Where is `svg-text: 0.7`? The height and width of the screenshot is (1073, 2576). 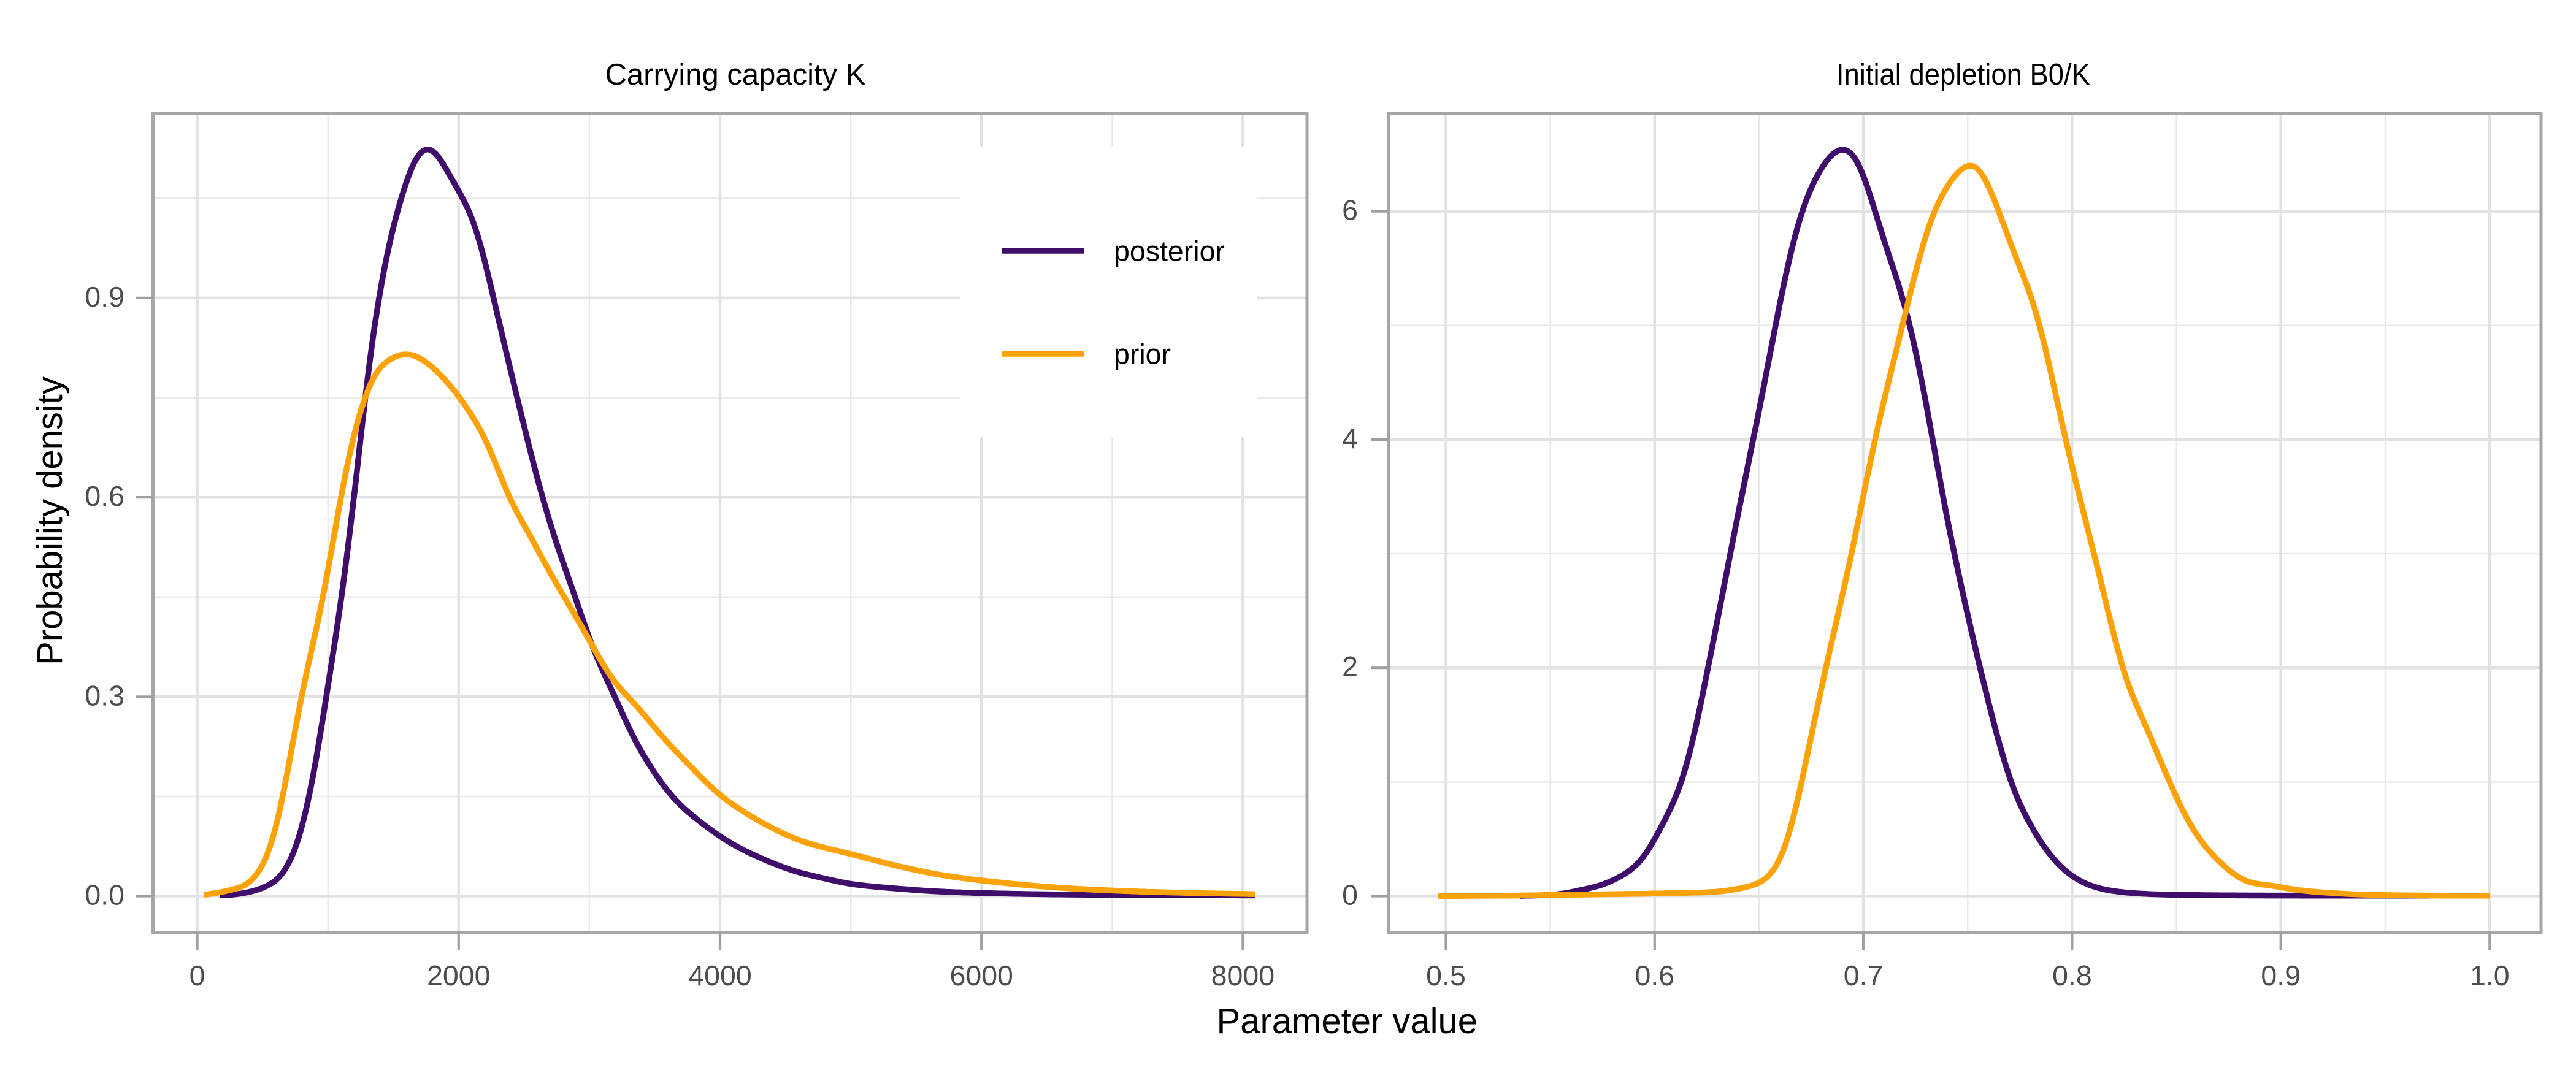 svg-text: 0.7 is located at coordinates (1864, 975).